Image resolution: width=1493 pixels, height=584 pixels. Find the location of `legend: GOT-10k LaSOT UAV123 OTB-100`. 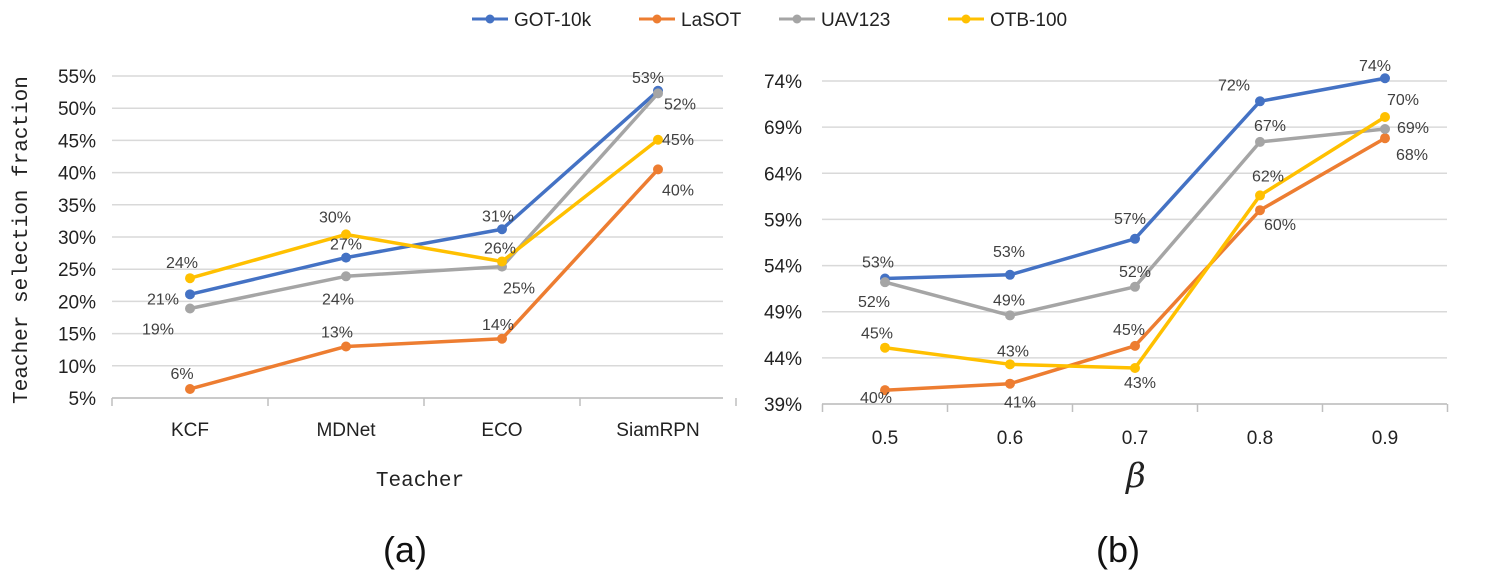

legend: GOT-10k LaSOT UAV123 OTB-100 is located at coordinates (769, 20).